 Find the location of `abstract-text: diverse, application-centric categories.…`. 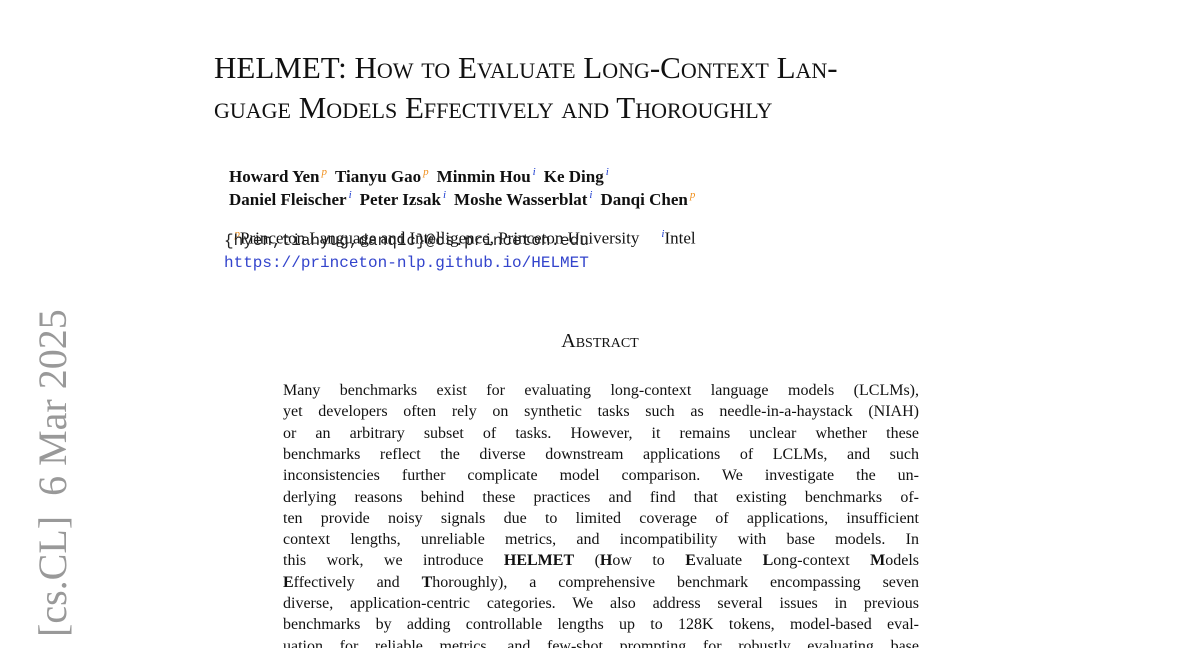

abstract-text: diverse, application-centric categories.… is located at coordinates (601, 603).